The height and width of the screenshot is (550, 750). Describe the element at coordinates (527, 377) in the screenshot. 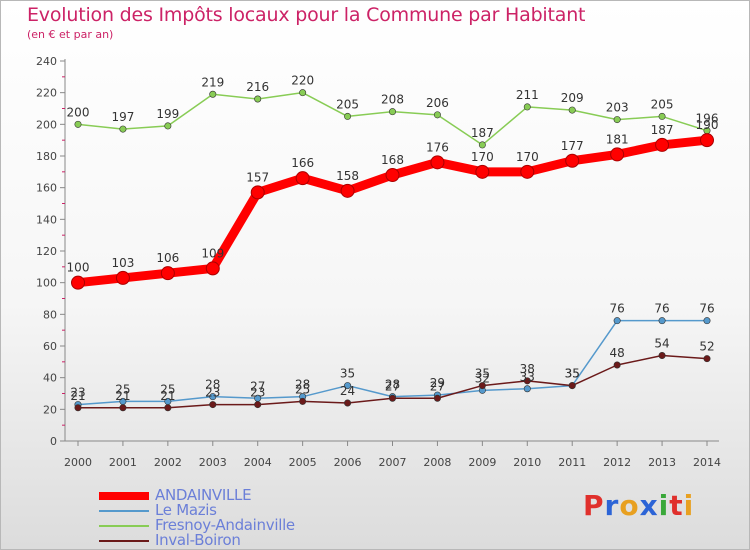

I see `data-label: 33` at that location.